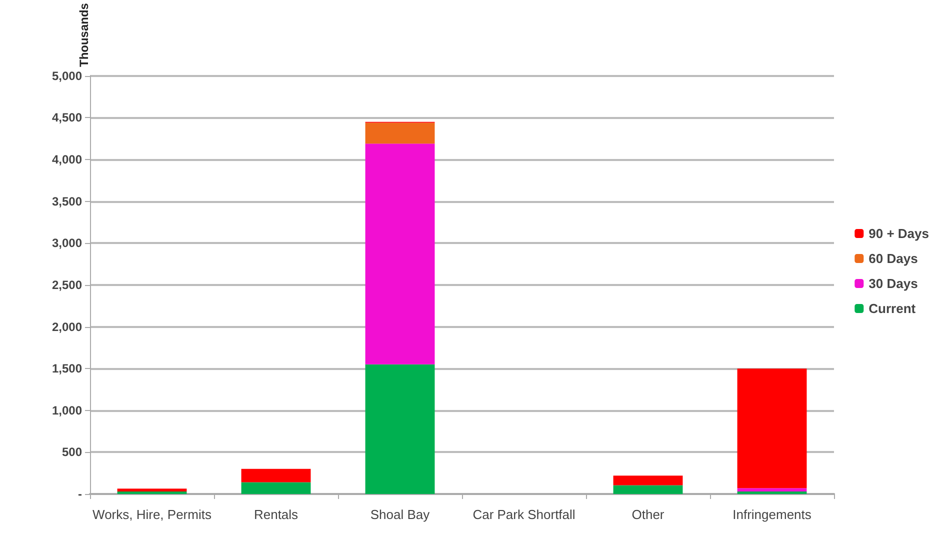  Describe the element at coordinates (892, 308) in the screenshot. I see `legend-label: Current` at that location.